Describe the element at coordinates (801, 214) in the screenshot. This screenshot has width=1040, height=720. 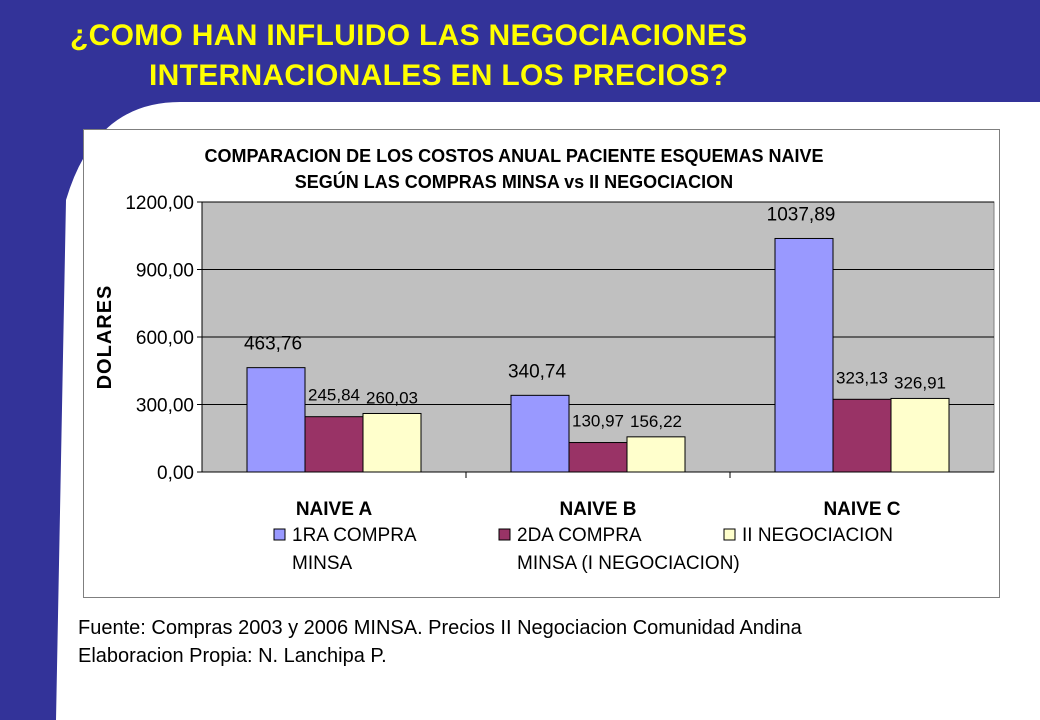
I see `data-label: 1037,89` at that location.